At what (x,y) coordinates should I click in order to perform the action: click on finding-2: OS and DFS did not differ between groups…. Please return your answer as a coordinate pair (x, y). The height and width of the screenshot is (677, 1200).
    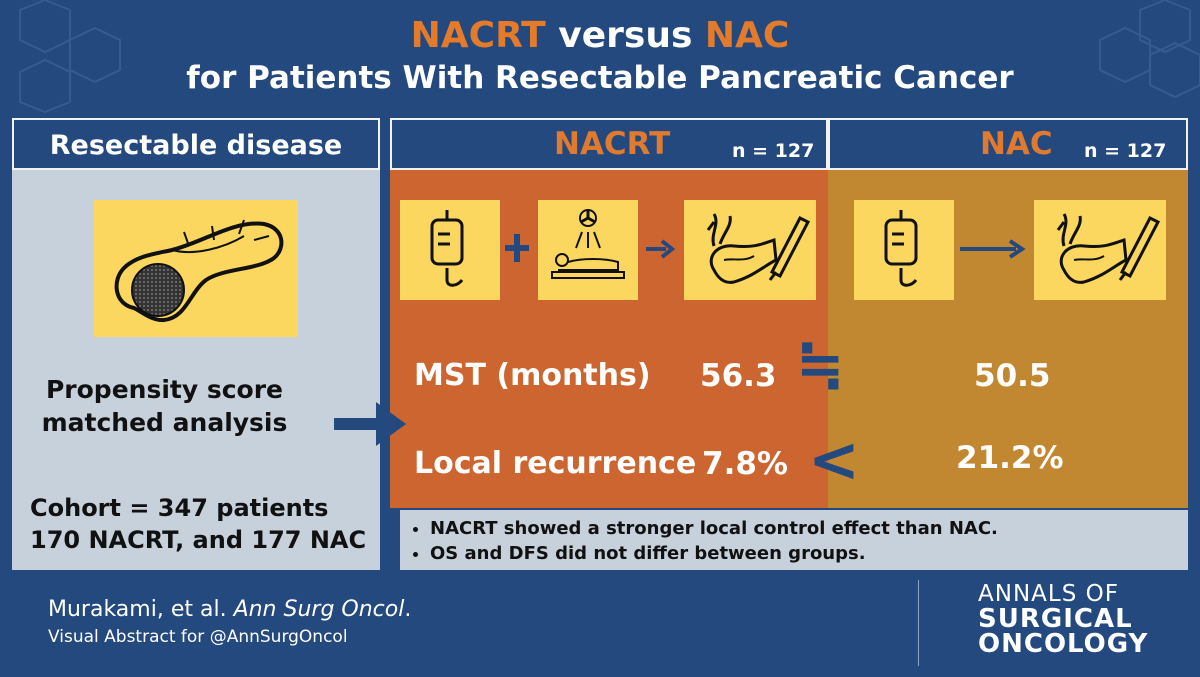
    Looking at the image, I should click on (809, 553).